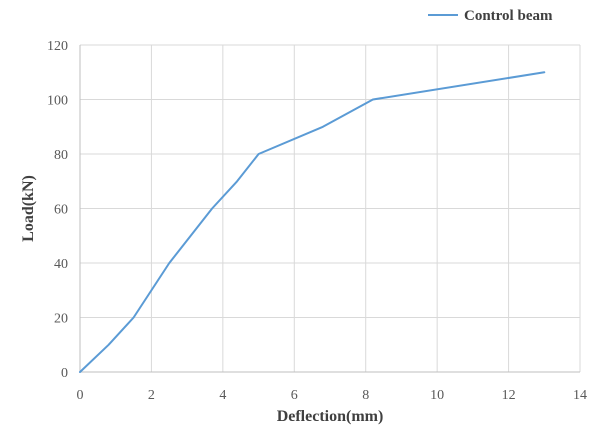  What do you see at coordinates (61, 155) in the screenshot?
I see `y-tick-label: 80` at bounding box center [61, 155].